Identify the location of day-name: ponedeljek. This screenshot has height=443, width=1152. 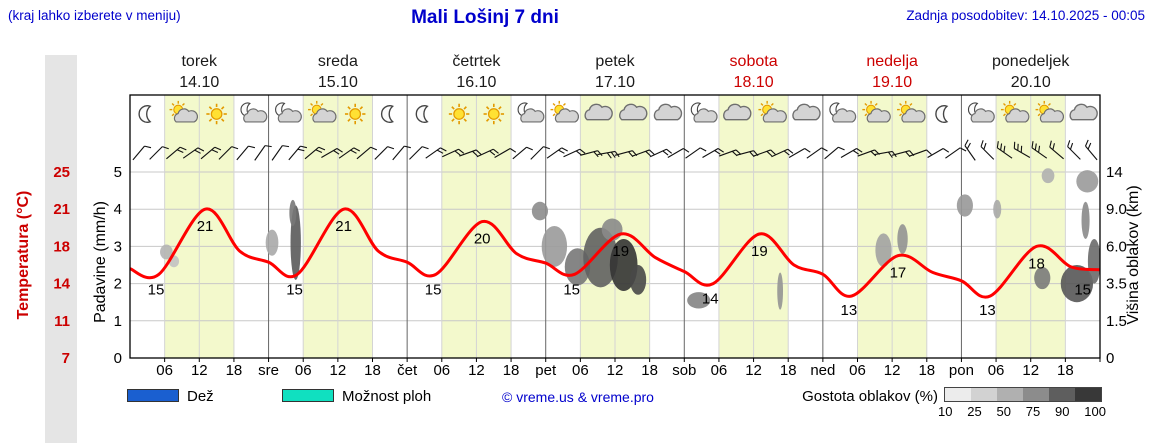
(1031, 61).